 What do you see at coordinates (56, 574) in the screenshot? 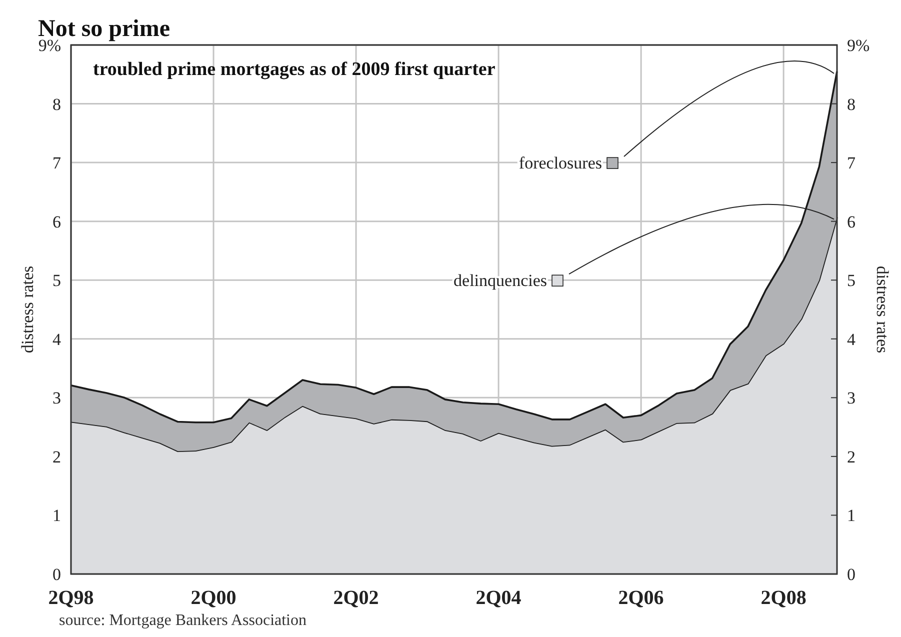
I see `y-tick-label: 0` at bounding box center [56, 574].